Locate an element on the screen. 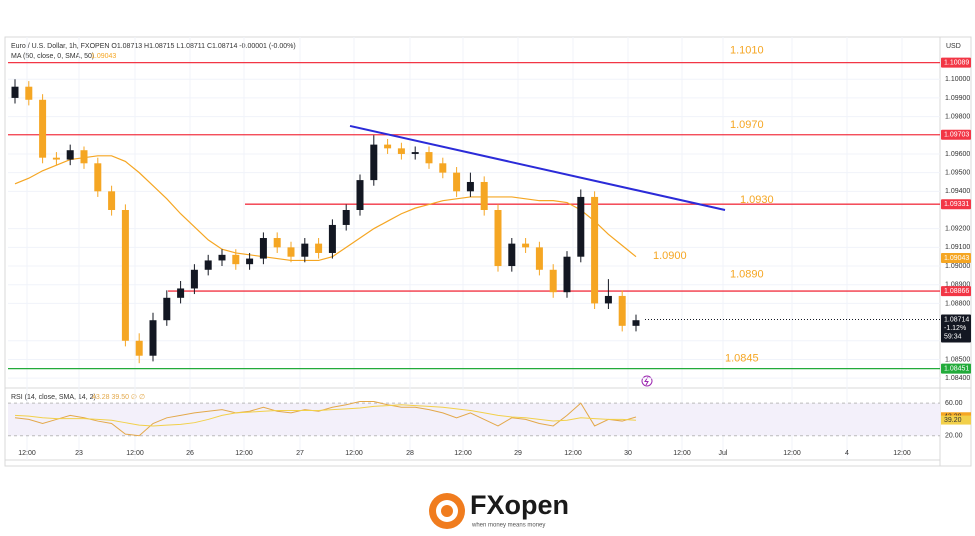  ma-line is located at coordinates (325, 208).